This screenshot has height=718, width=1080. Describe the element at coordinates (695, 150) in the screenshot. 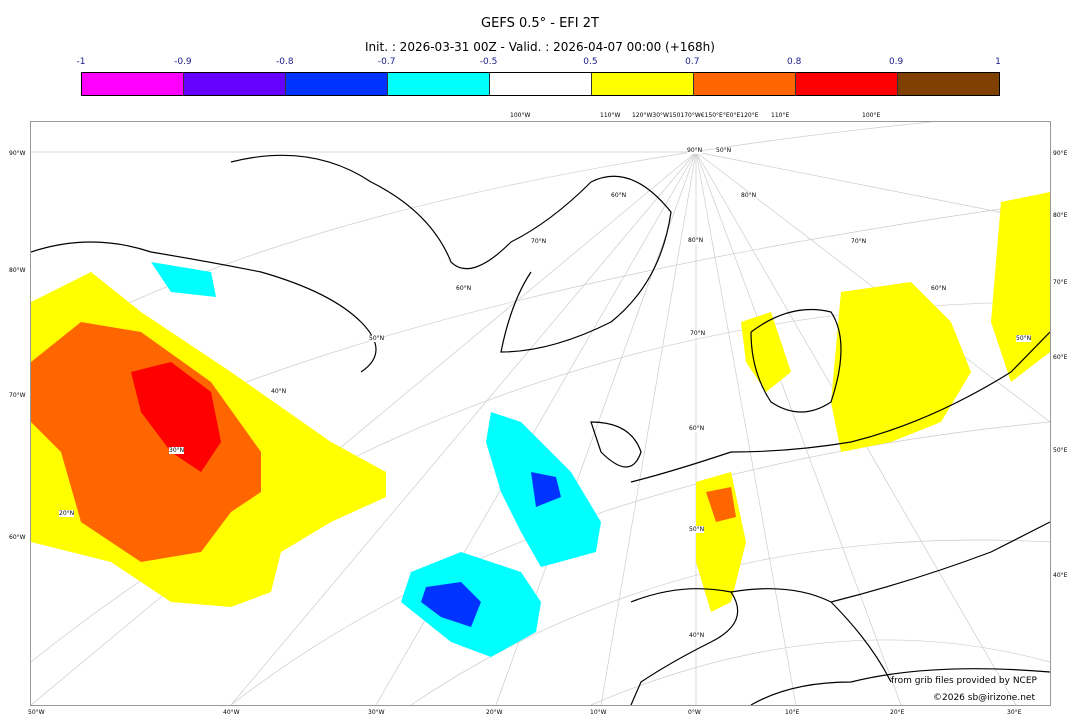

I see `latitude-label: 90°N` at that location.